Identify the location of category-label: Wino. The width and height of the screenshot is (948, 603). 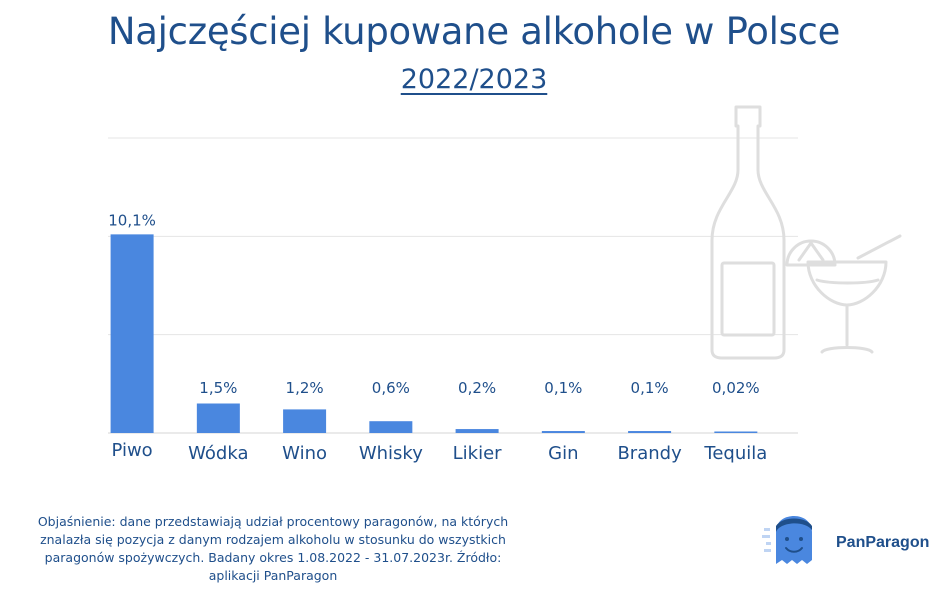
(304, 453).